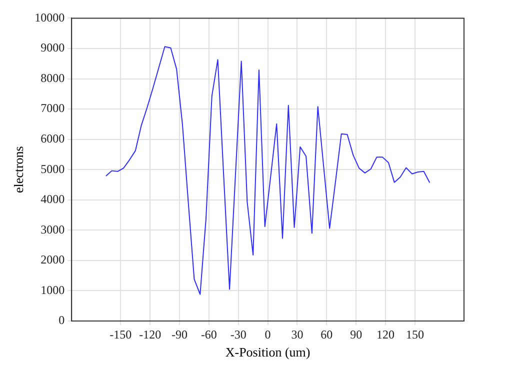  What do you see at coordinates (326, 334) in the screenshot?
I see `x-tick-label: 60` at bounding box center [326, 334].